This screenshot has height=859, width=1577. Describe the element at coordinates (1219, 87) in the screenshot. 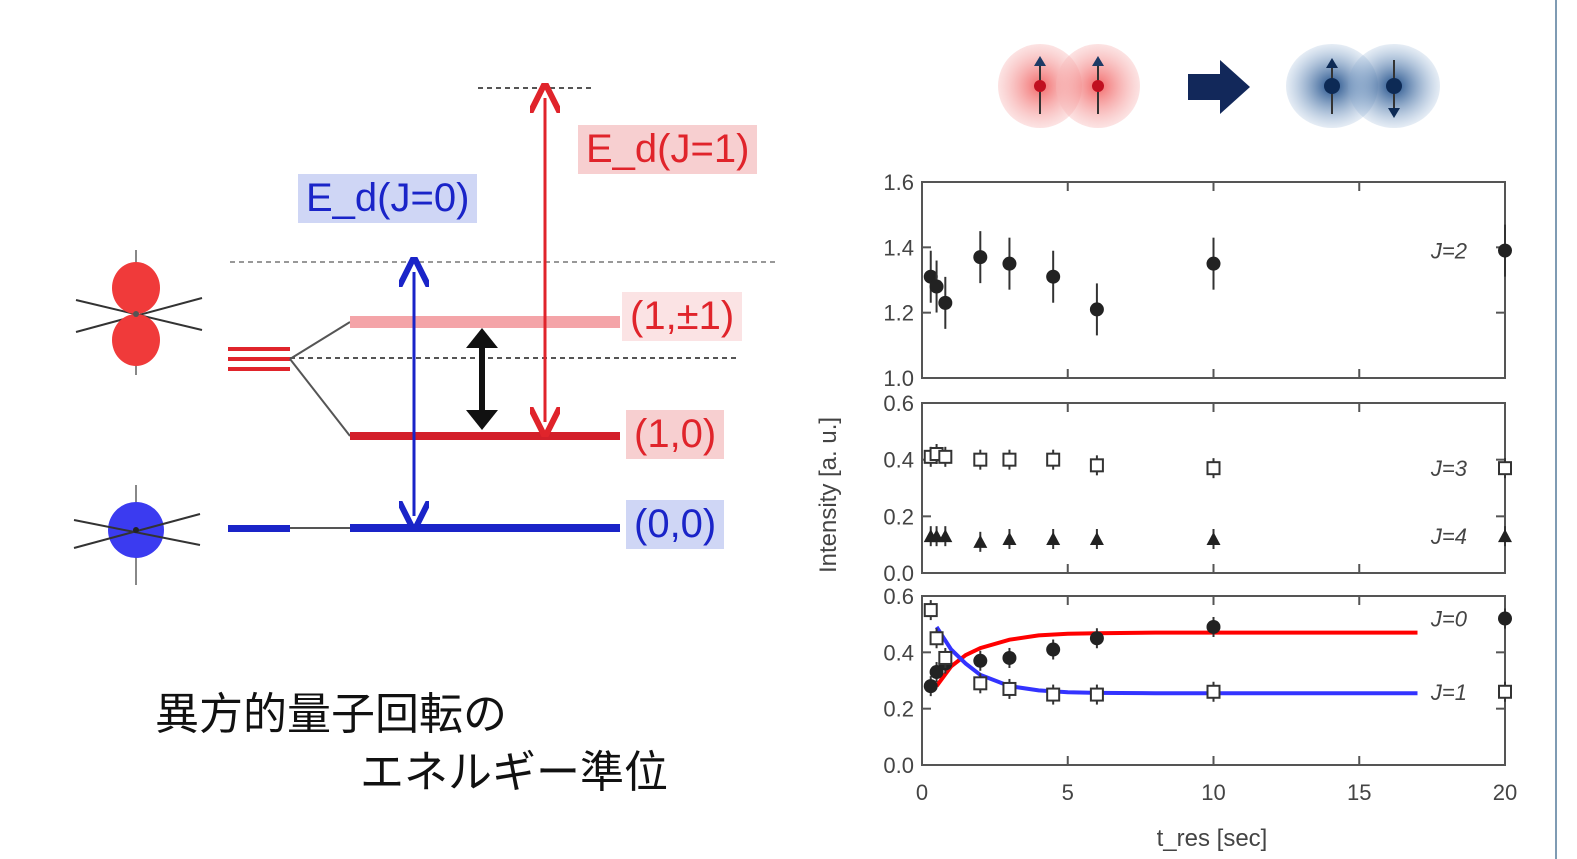

I see `transition-arrow-icon` at that location.